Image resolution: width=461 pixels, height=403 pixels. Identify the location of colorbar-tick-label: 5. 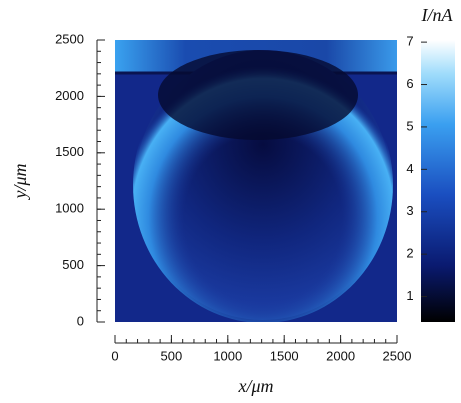
(409, 125).